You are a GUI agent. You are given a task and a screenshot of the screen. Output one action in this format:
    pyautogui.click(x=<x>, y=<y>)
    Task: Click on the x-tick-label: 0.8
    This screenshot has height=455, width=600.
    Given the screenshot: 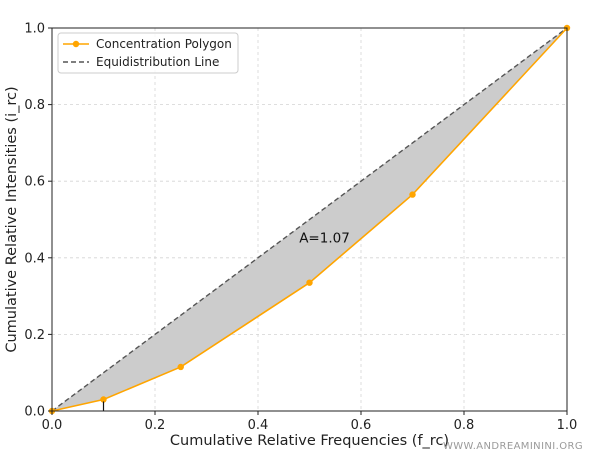 What is the action you would take?
    pyautogui.click(x=464, y=425)
    